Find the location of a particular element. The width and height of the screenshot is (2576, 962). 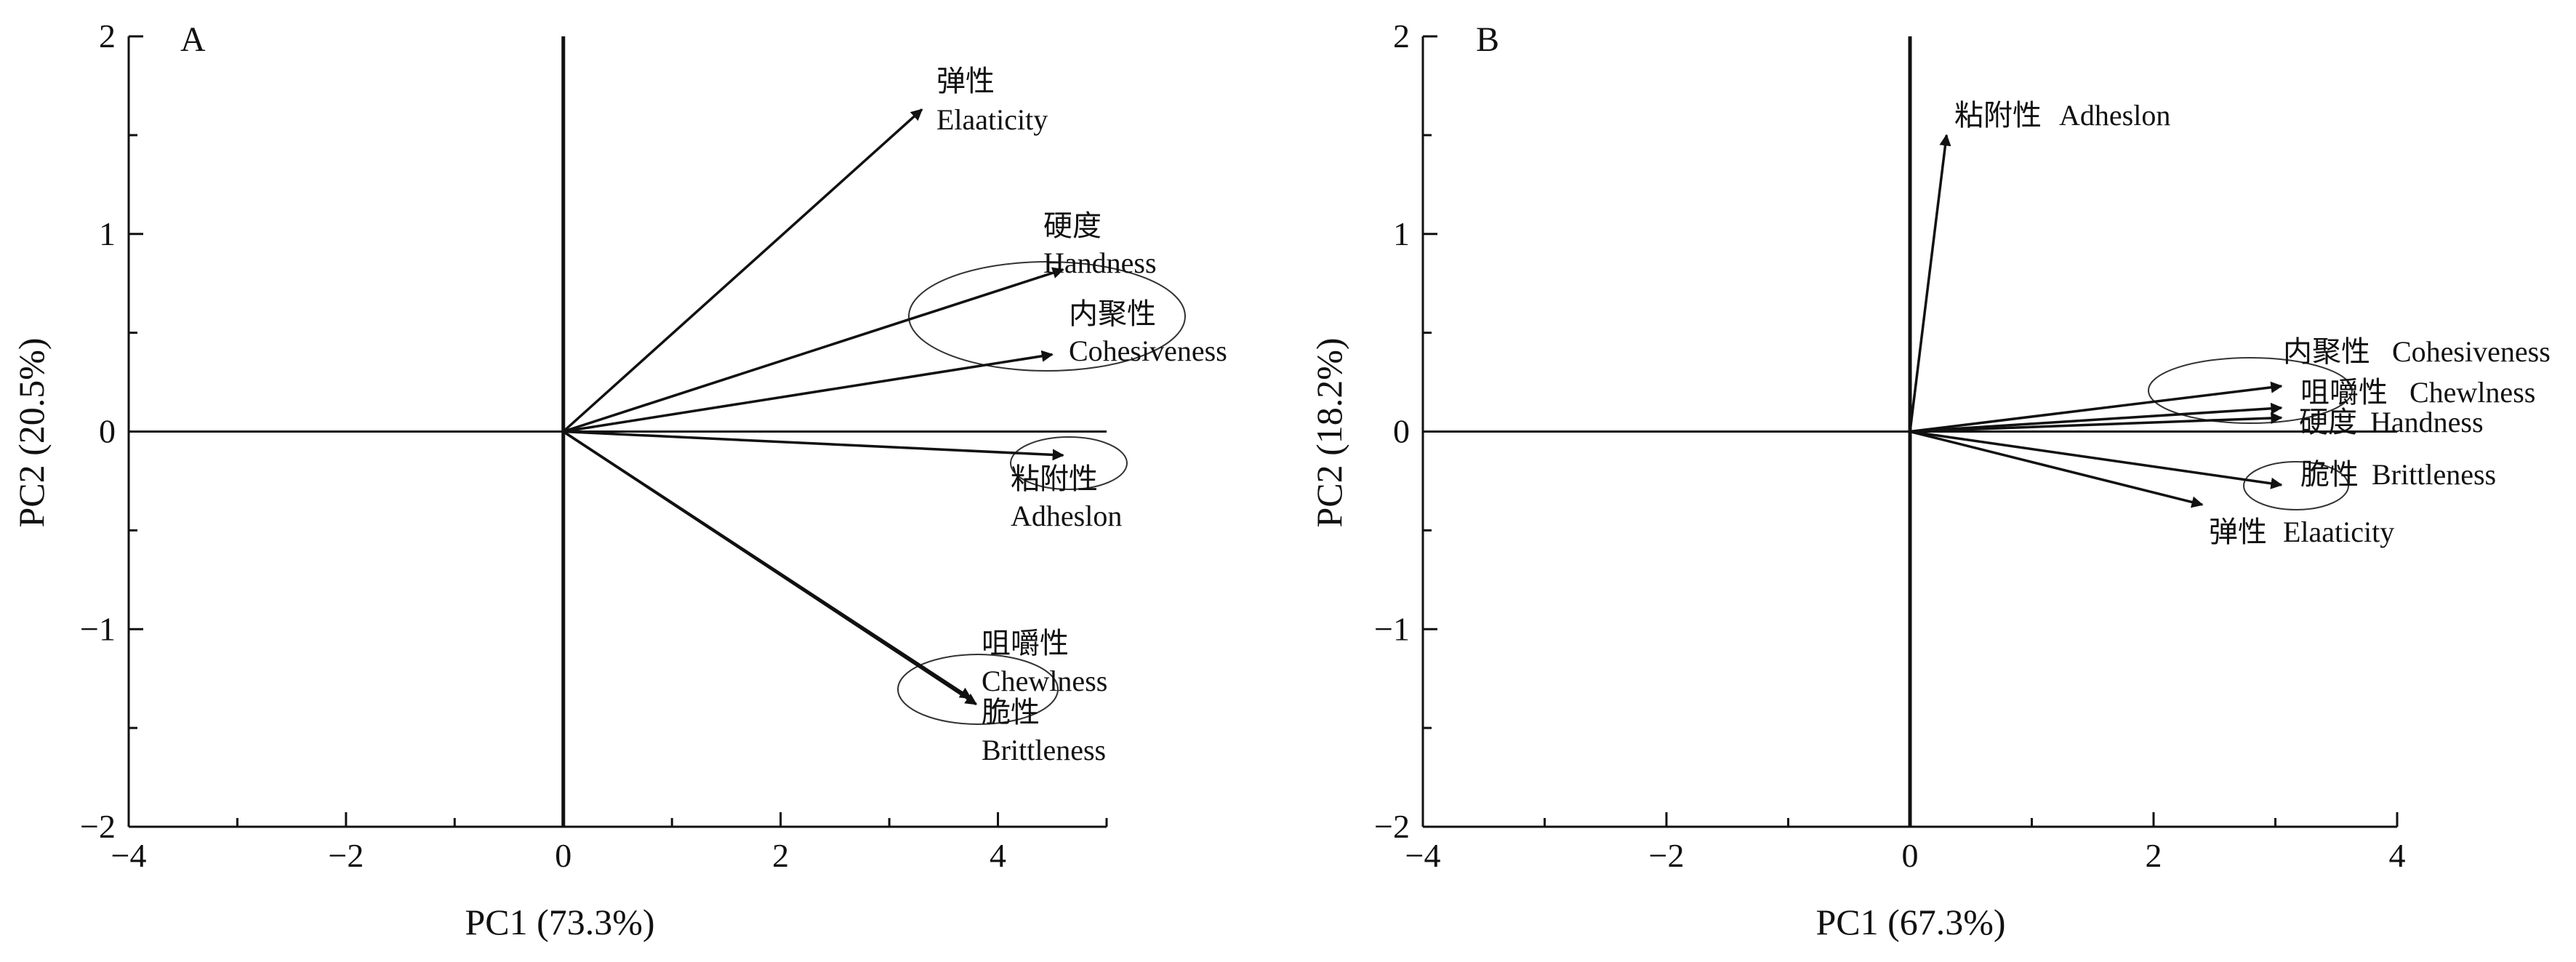

panel-a-vector-label-en: Elaaticity is located at coordinates (992, 120).